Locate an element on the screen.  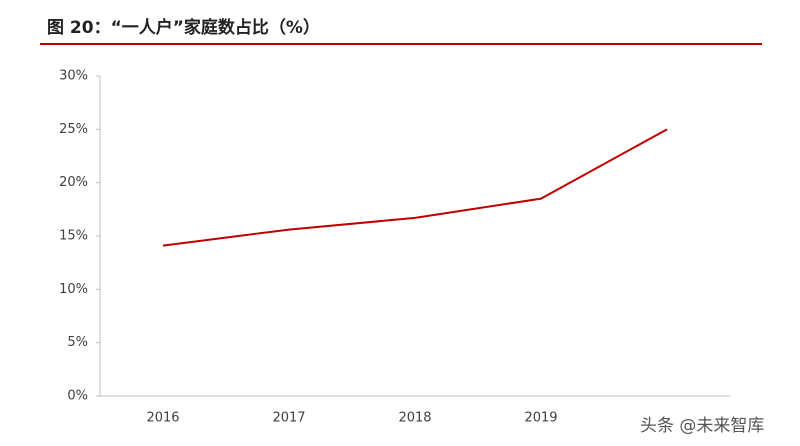
y-tick-label: 5% is located at coordinates (77, 342).